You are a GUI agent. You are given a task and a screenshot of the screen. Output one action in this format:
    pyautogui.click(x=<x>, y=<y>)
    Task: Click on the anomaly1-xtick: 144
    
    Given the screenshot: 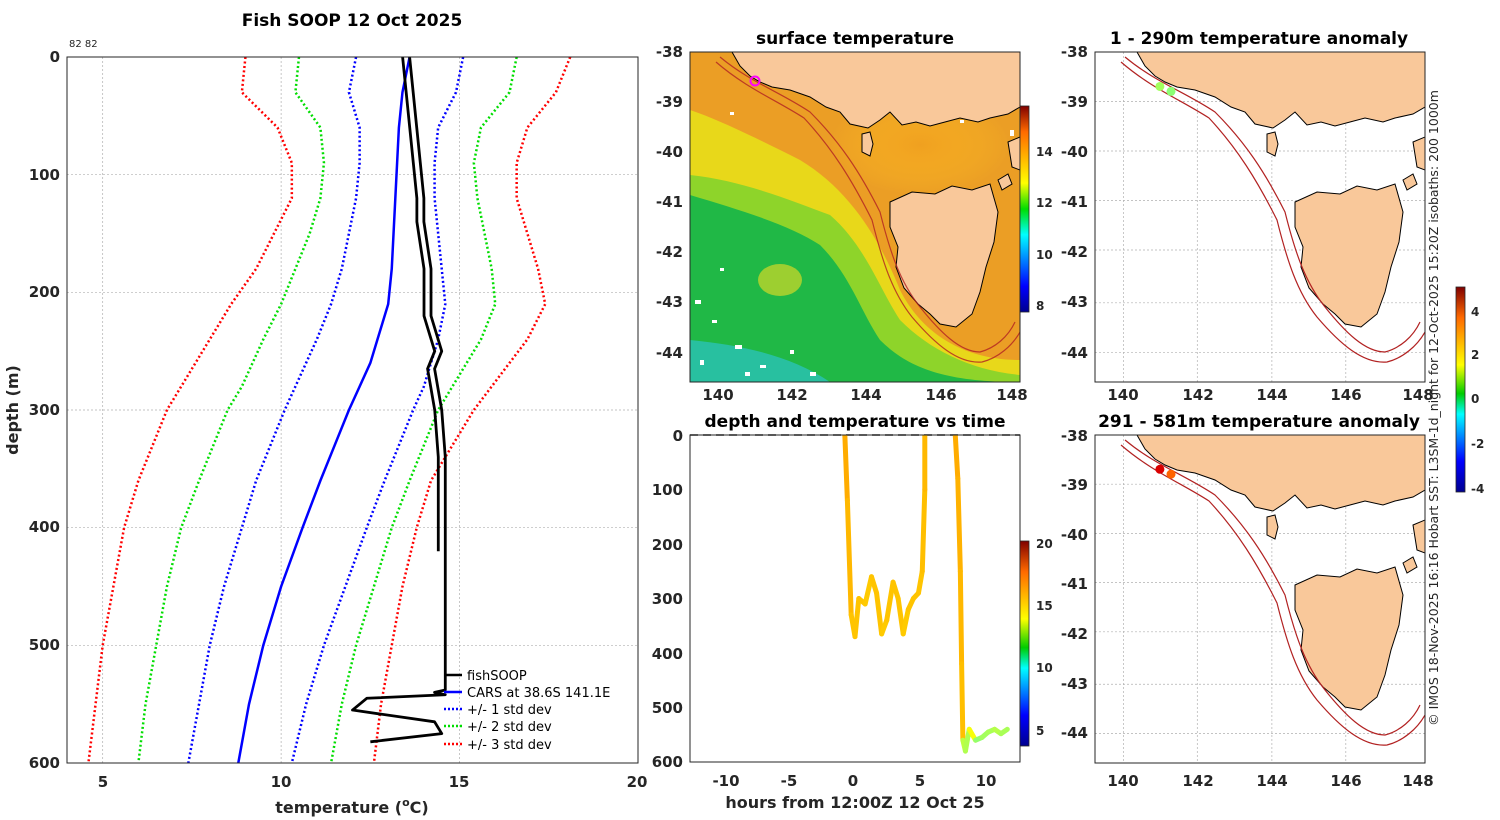 What is the action you would take?
    pyautogui.click(x=1271, y=395)
    